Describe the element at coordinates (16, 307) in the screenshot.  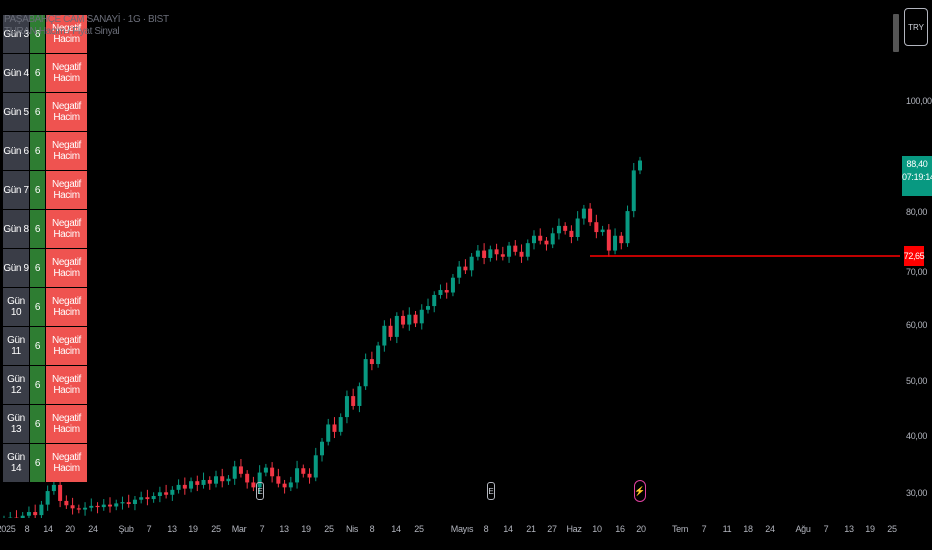
I see `day-cell: Gün 10` at that location.